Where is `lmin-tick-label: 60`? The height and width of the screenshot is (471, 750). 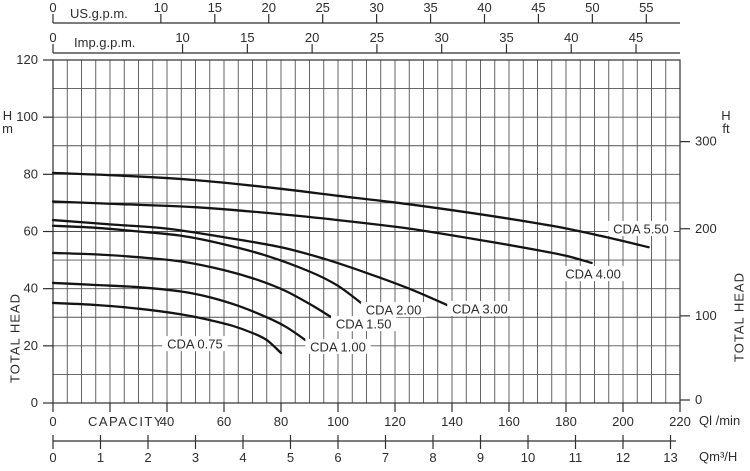 lmin-tick-label: 60 is located at coordinates (224, 421).